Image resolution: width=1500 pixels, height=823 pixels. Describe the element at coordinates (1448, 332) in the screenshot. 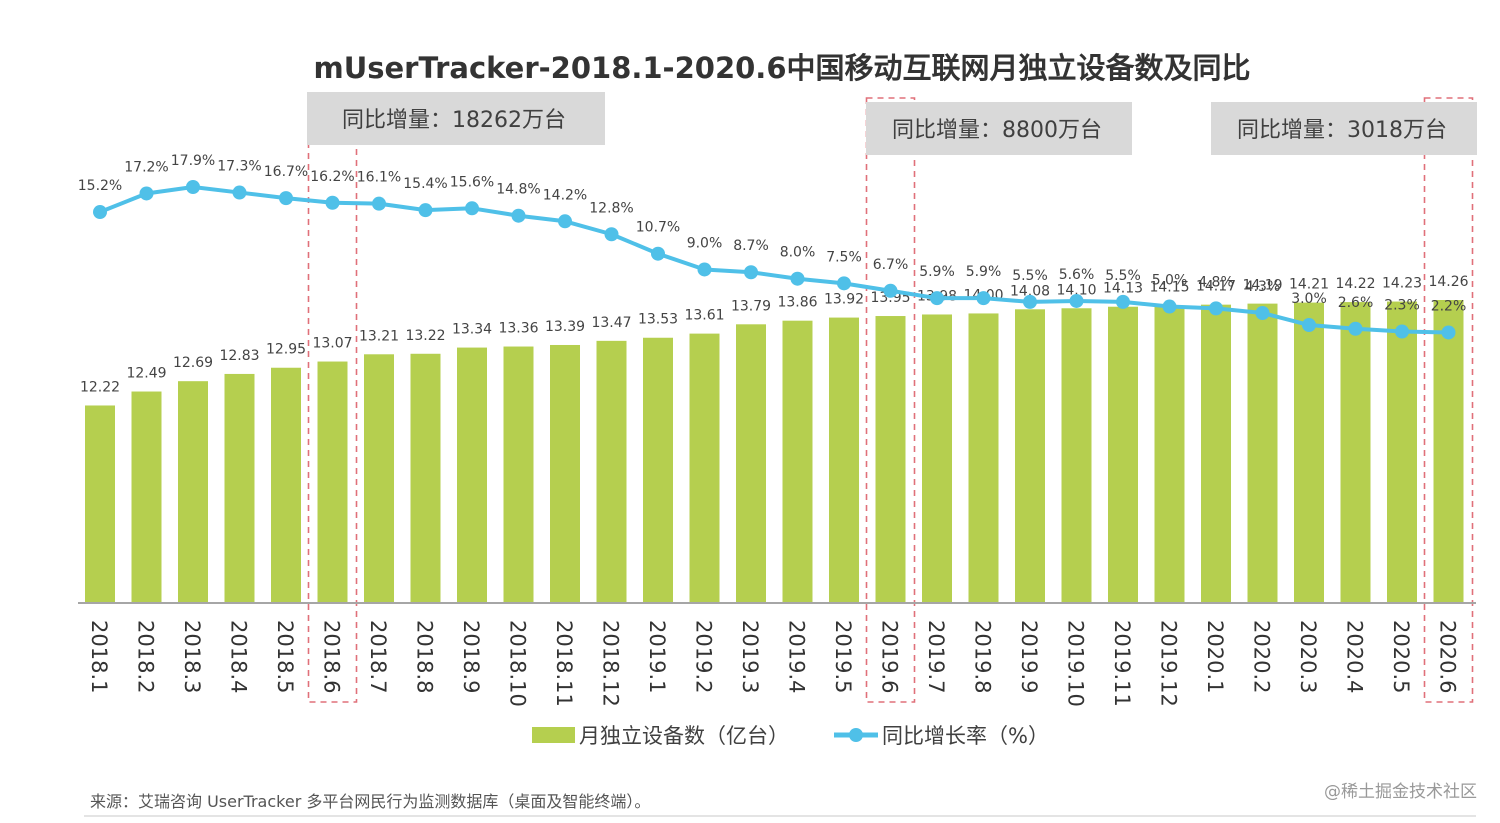

I see `rate-point-2020.6` at that location.